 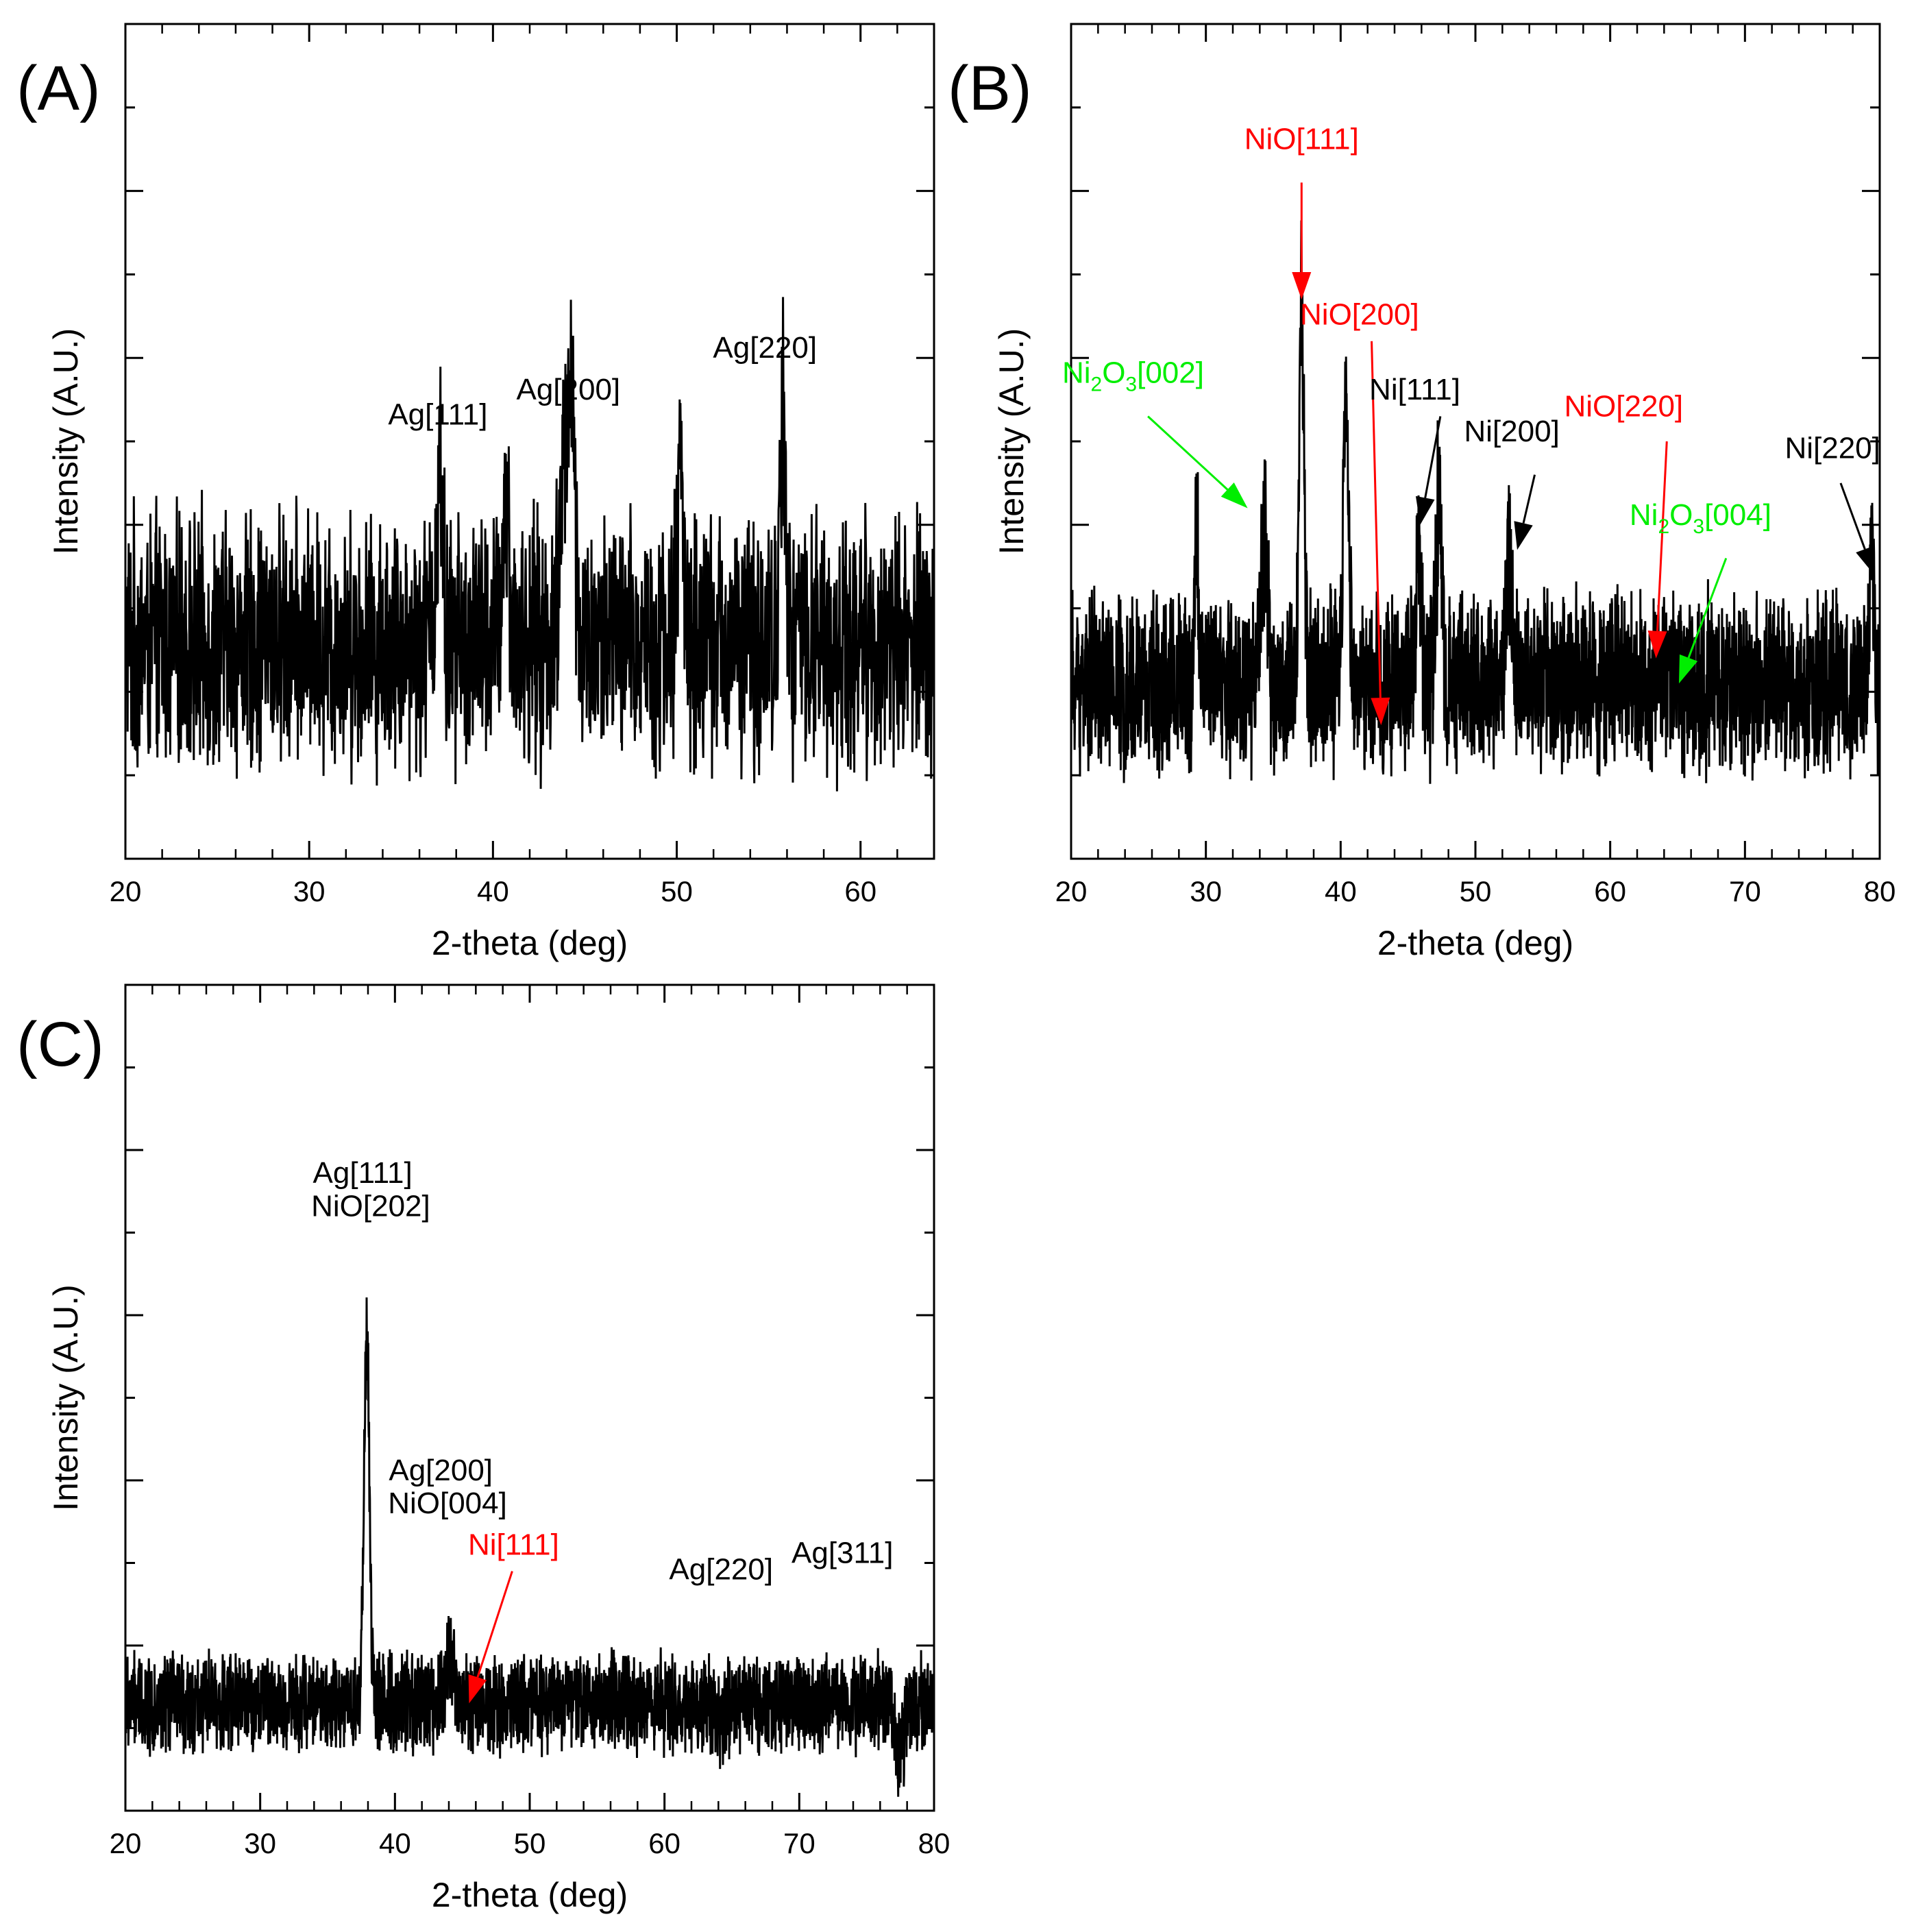 I want to click on peak-label: NiO[004], so click(x=447, y=1503).